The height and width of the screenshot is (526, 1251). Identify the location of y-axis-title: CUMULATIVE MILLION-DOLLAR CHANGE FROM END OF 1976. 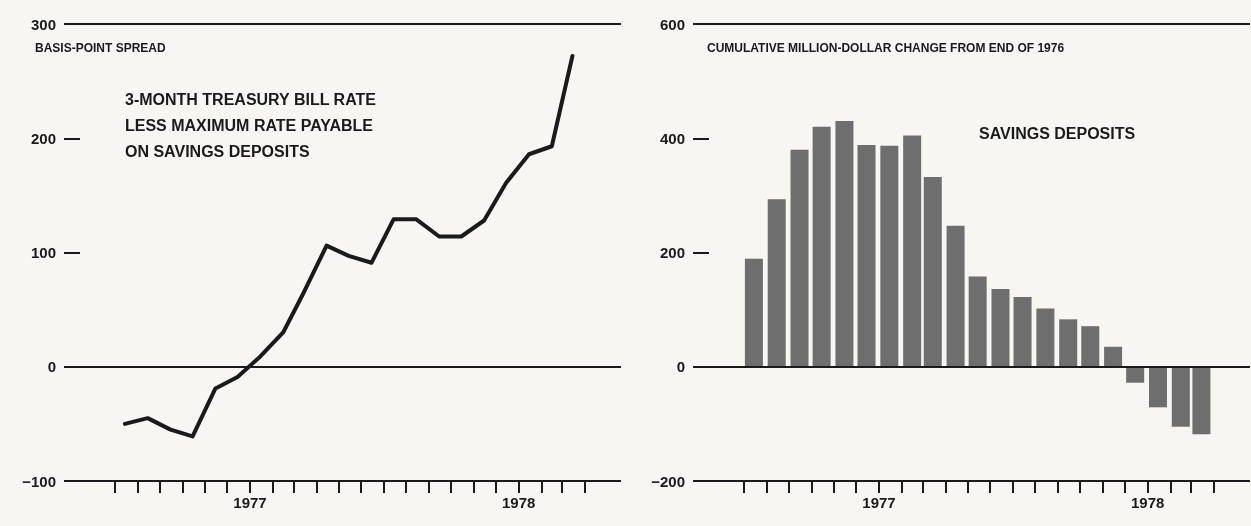
(886, 48).